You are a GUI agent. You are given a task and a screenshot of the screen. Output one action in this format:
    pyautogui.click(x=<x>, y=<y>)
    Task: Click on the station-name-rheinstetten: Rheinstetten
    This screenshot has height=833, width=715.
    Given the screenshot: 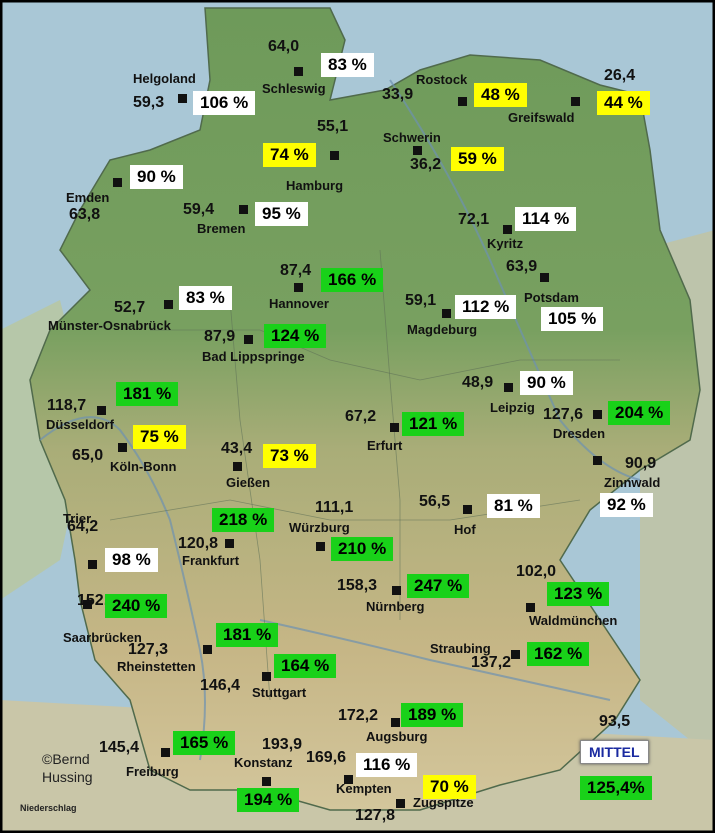 What is the action you would take?
    pyautogui.click(x=156, y=666)
    